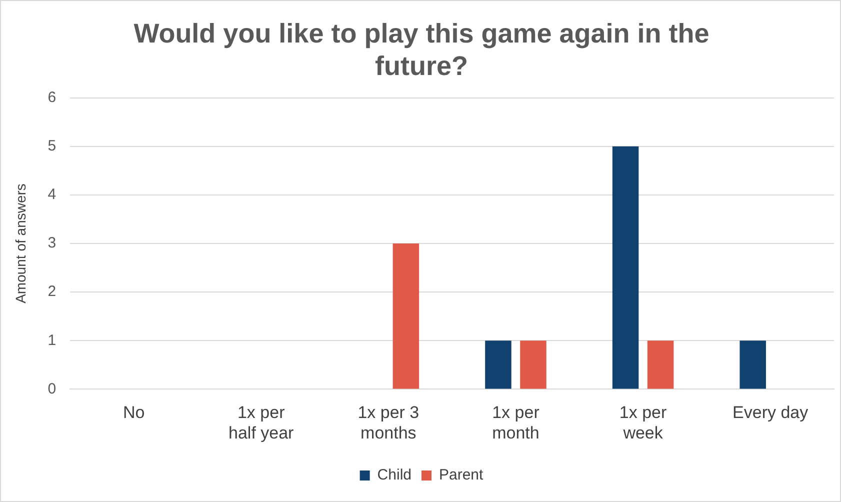  Describe the element at coordinates (52, 291) in the screenshot. I see `y-tick-label: 2` at that location.